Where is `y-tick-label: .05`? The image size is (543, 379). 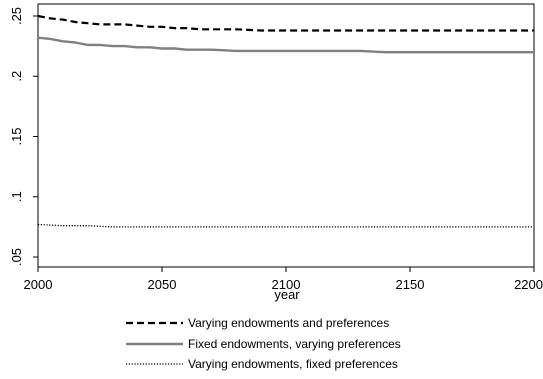 y-tick-label: .05 is located at coordinates (16, 257).